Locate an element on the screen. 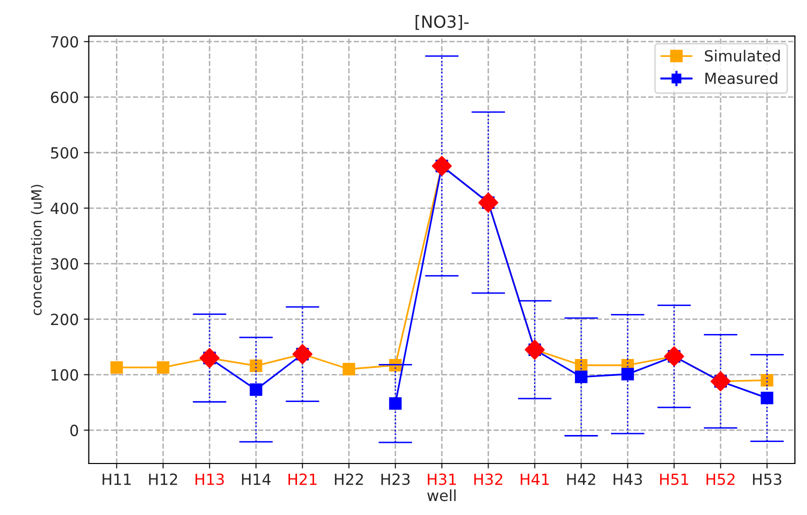 The image size is (807, 515). x-tick-label: H42 is located at coordinates (581, 479).